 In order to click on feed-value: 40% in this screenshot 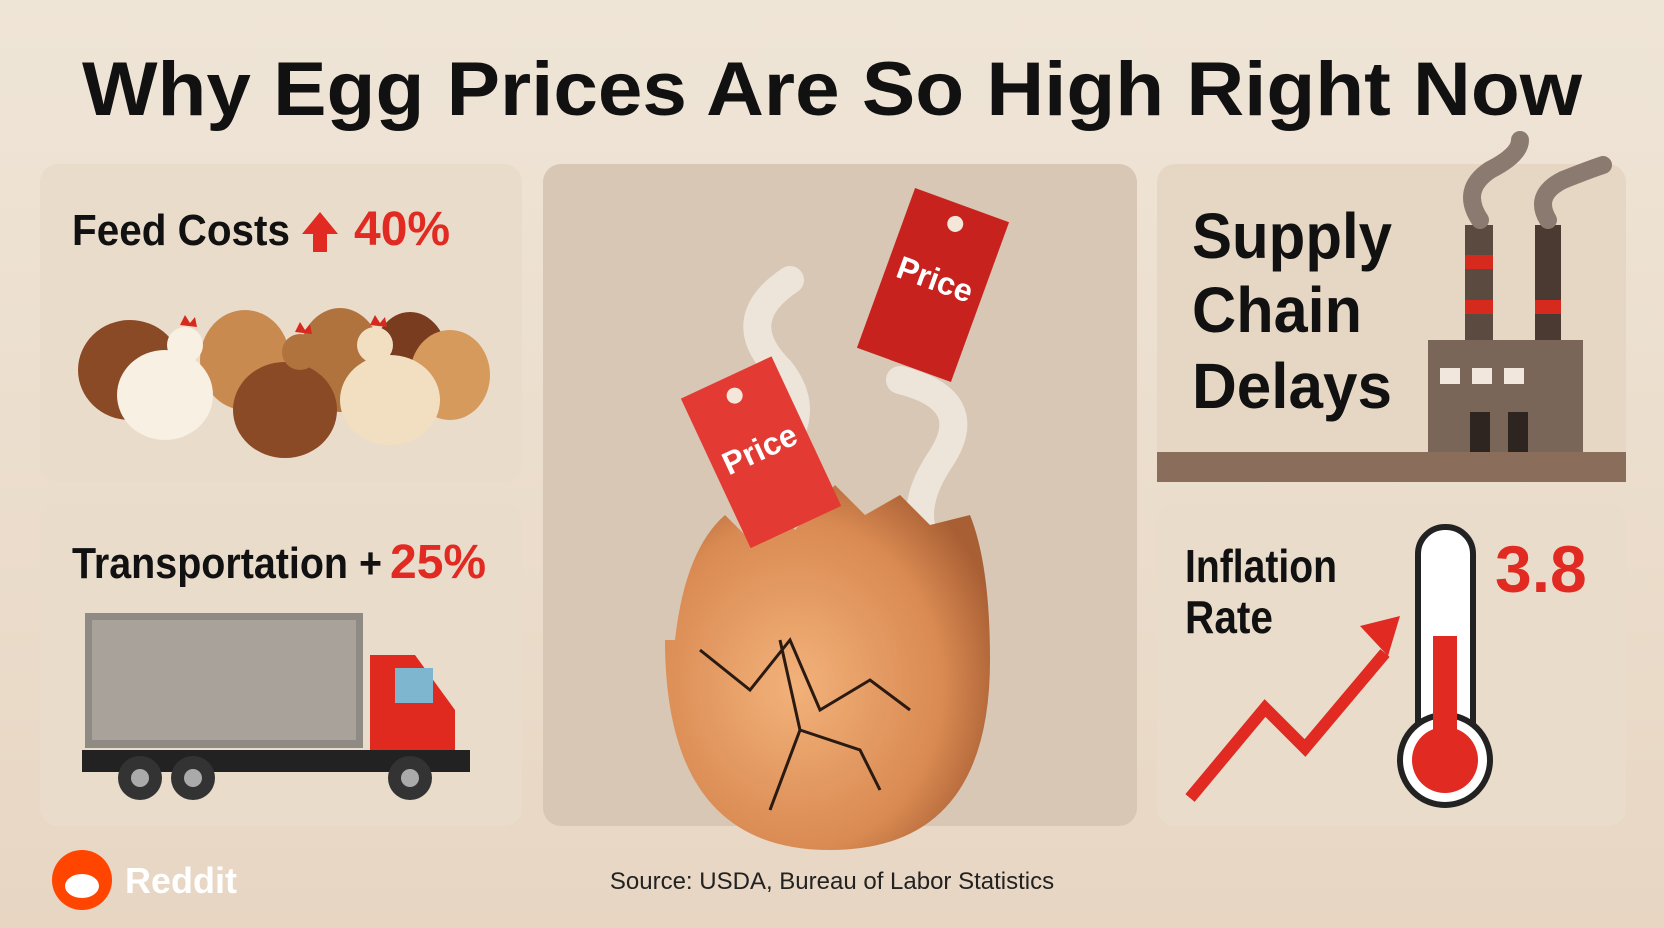, I will do `click(402, 229)`.